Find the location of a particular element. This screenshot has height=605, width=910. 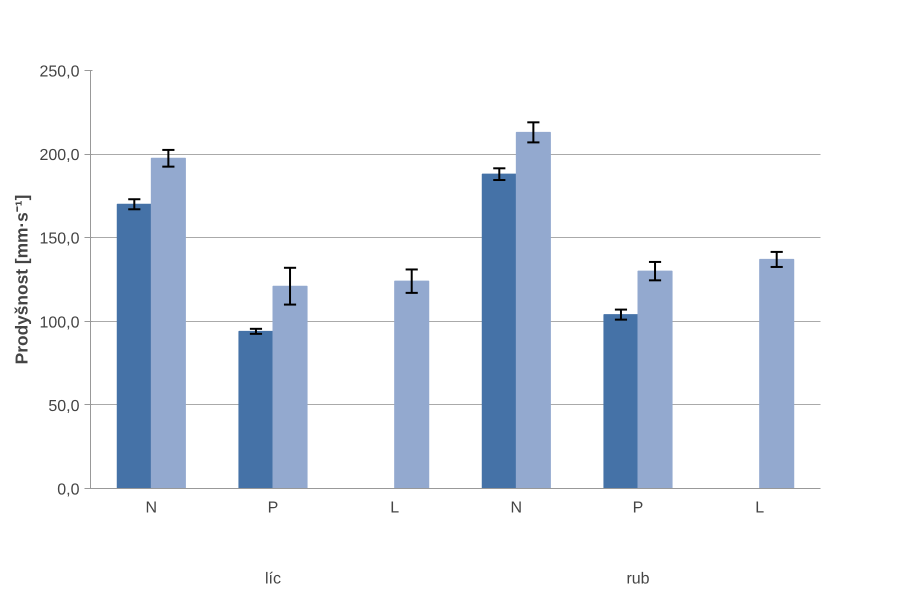

y-tick-label: 100,0 is located at coordinates (59, 323).